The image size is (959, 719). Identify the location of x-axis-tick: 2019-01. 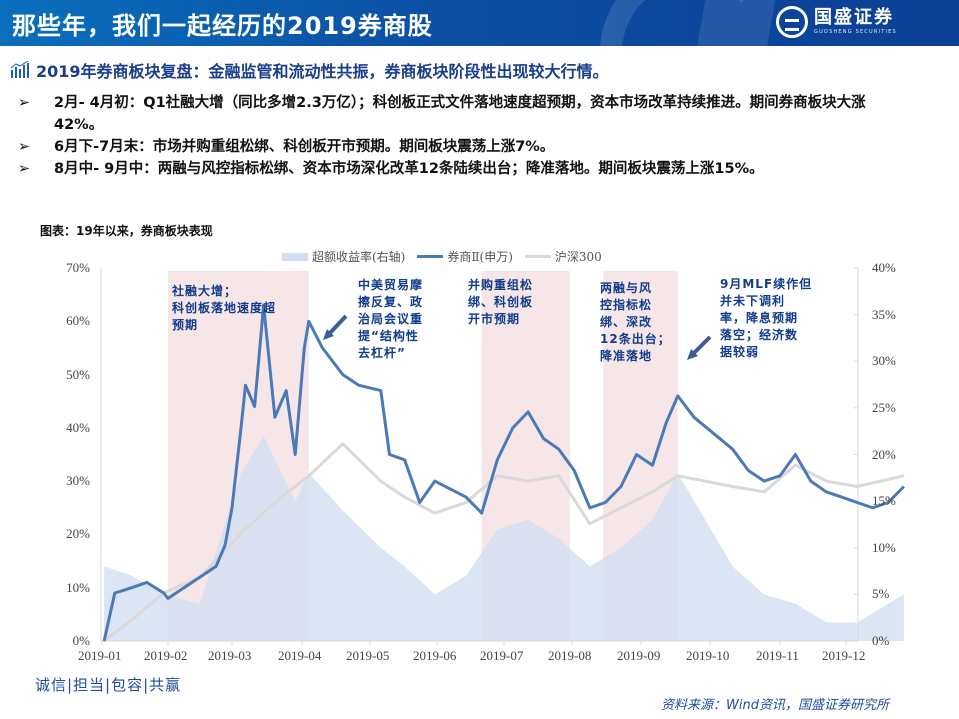
(100, 655).